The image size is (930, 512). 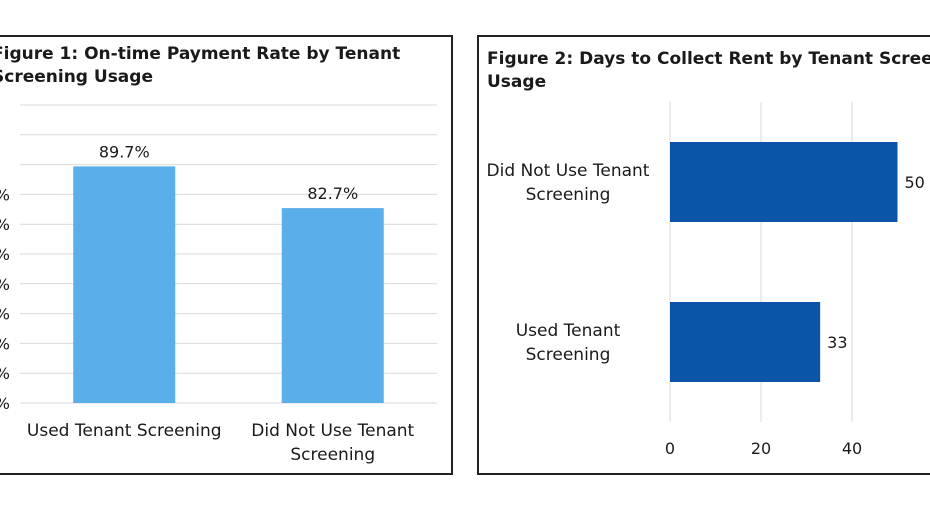 What do you see at coordinates (837, 342) in the screenshot?
I see `data-label: 33` at bounding box center [837, 342].